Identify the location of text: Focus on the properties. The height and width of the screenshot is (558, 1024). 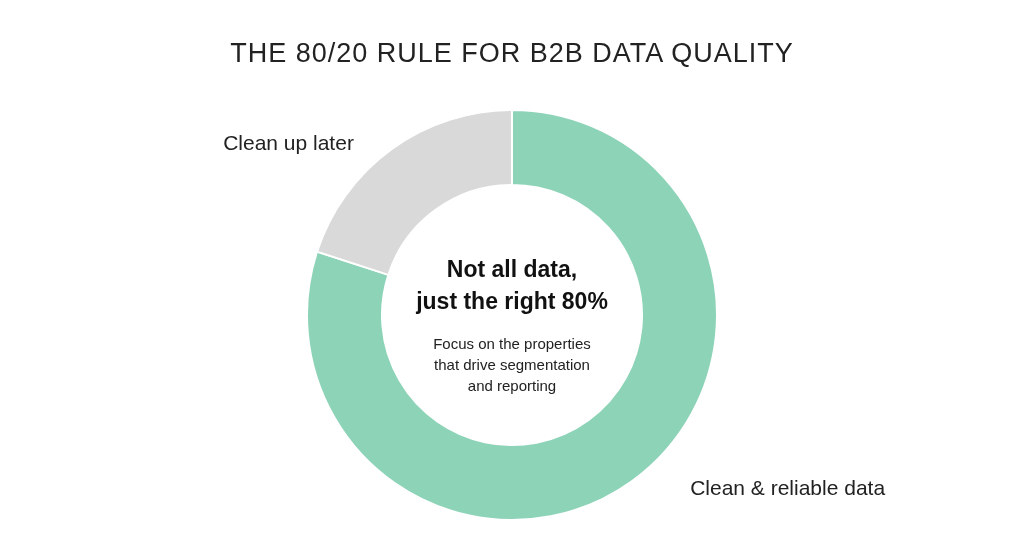
(512, 343).